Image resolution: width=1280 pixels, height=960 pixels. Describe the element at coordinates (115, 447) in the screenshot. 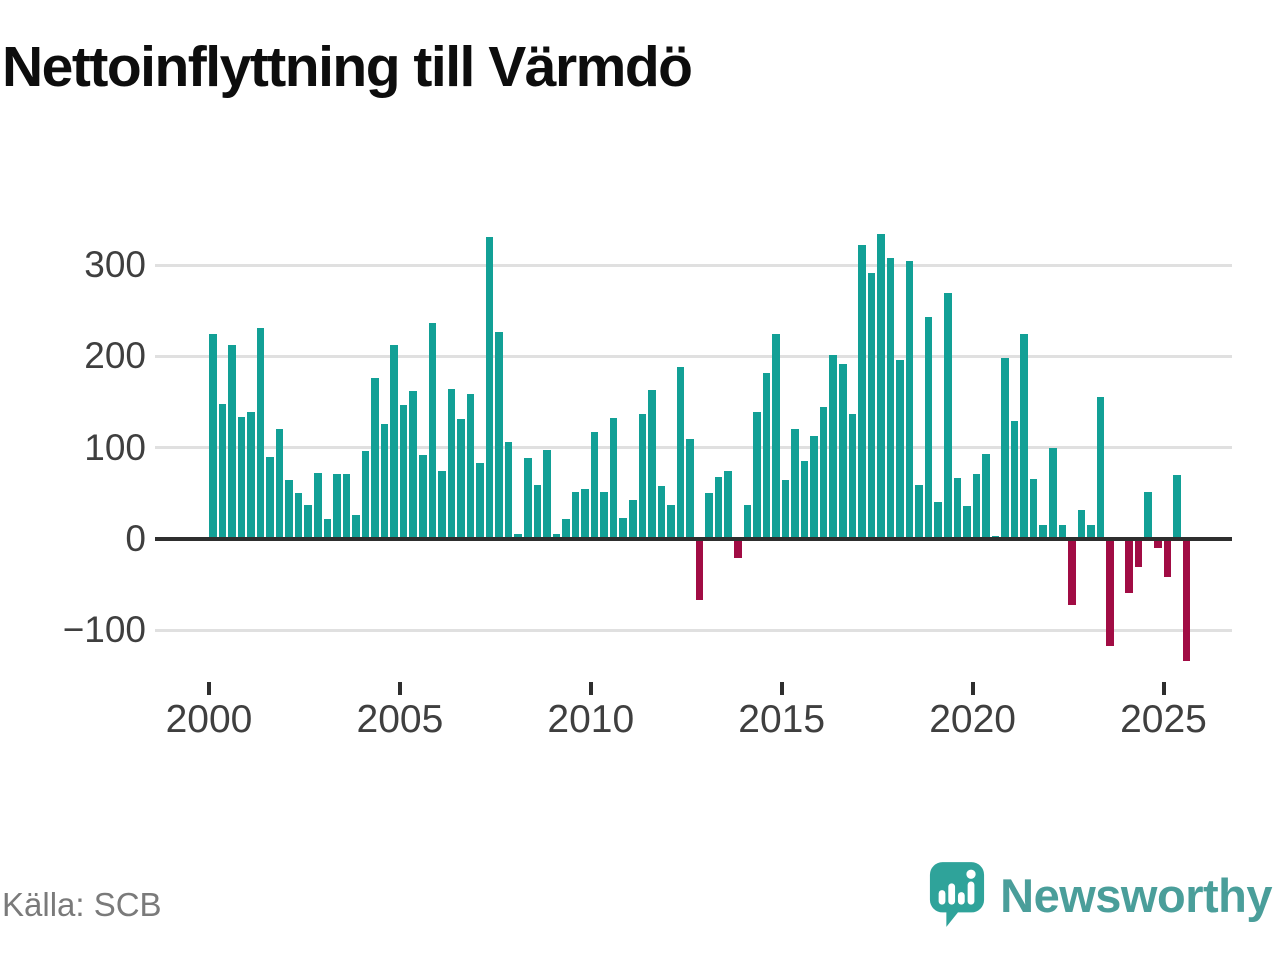

I see `y-axis-label-100: 100` at that location.